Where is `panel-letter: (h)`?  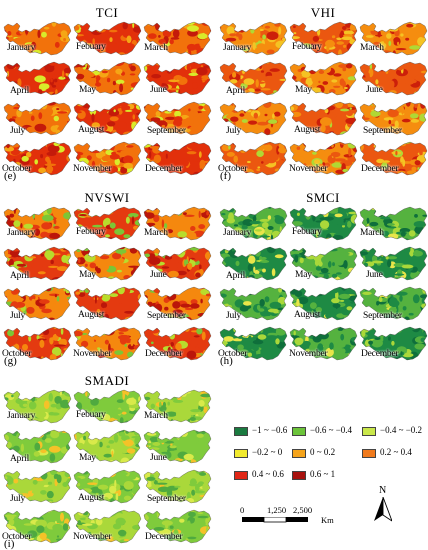
panel-letter: (h) is located at coordinates (226, 361).